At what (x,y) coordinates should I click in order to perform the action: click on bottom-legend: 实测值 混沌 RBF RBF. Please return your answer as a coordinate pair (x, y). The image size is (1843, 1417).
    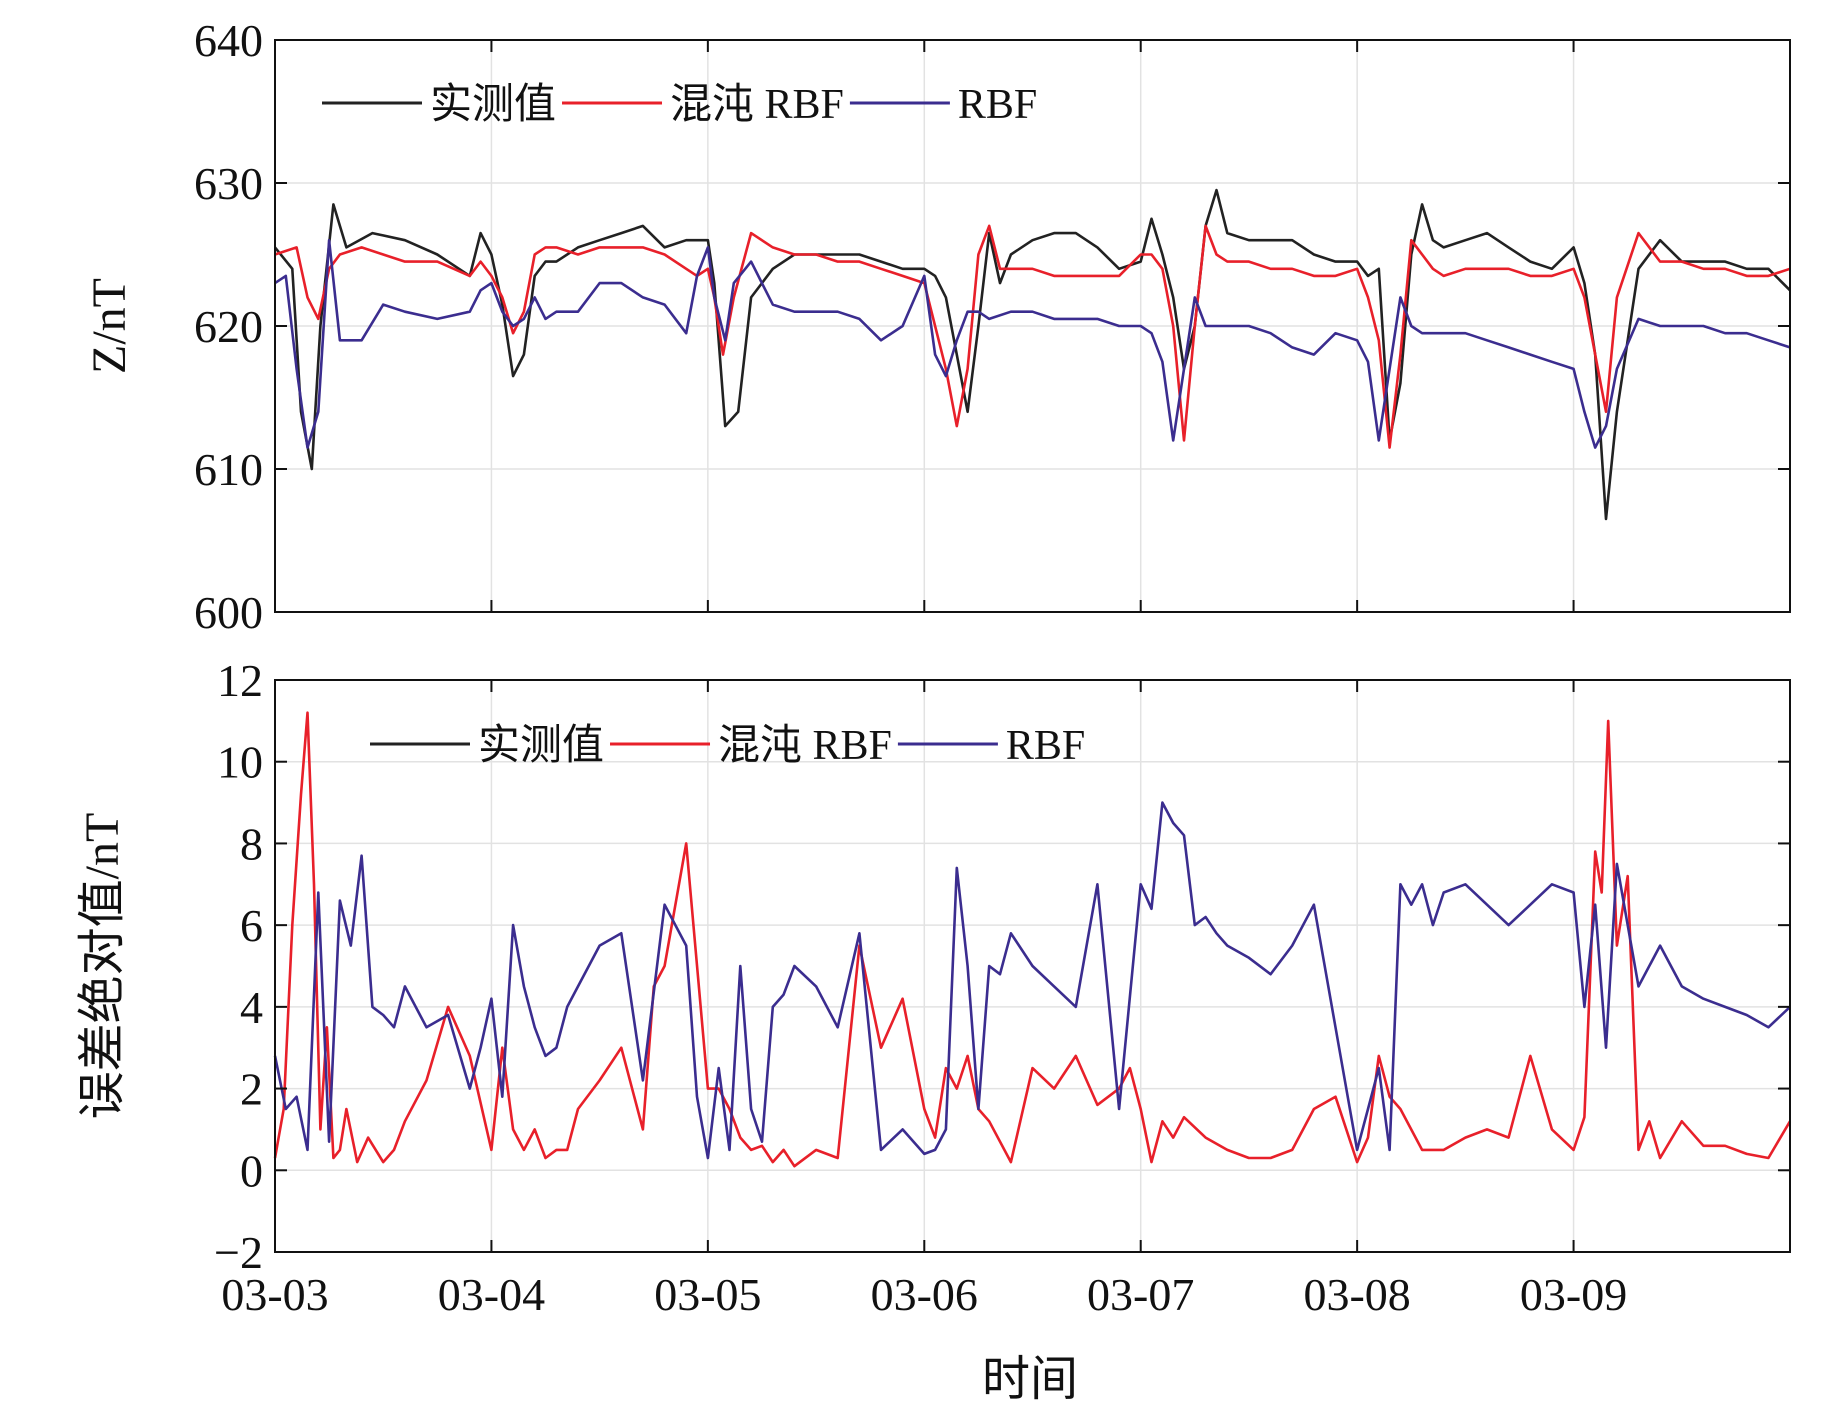
    Looking at the image, I should click on (727, 745).